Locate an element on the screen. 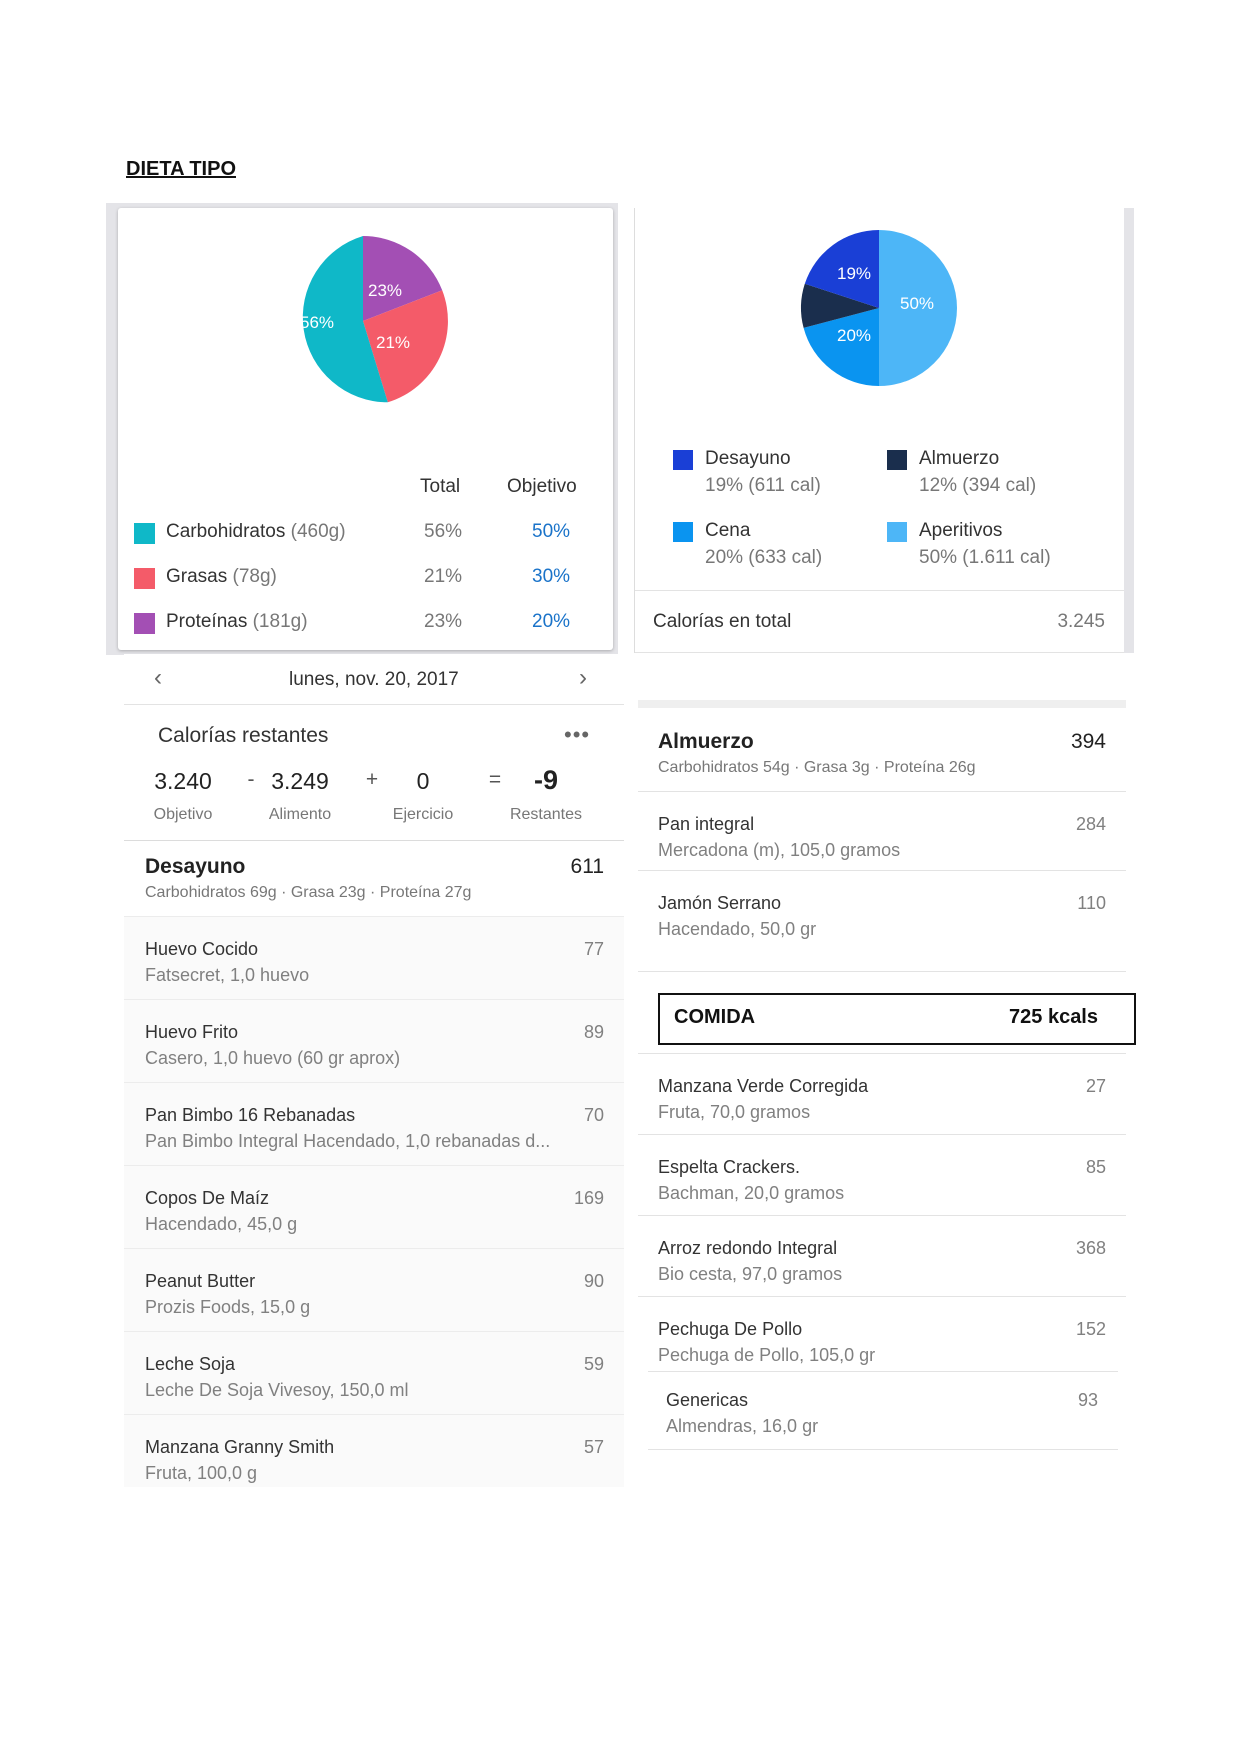  pie-slice-grasas is located at coordinates (405, 346).